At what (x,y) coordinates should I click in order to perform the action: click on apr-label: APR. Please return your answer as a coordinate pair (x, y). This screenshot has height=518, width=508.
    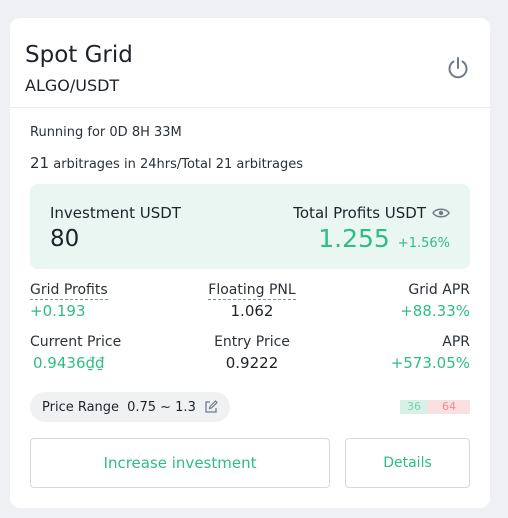
    Looking at the image, I should click on (456, 342).